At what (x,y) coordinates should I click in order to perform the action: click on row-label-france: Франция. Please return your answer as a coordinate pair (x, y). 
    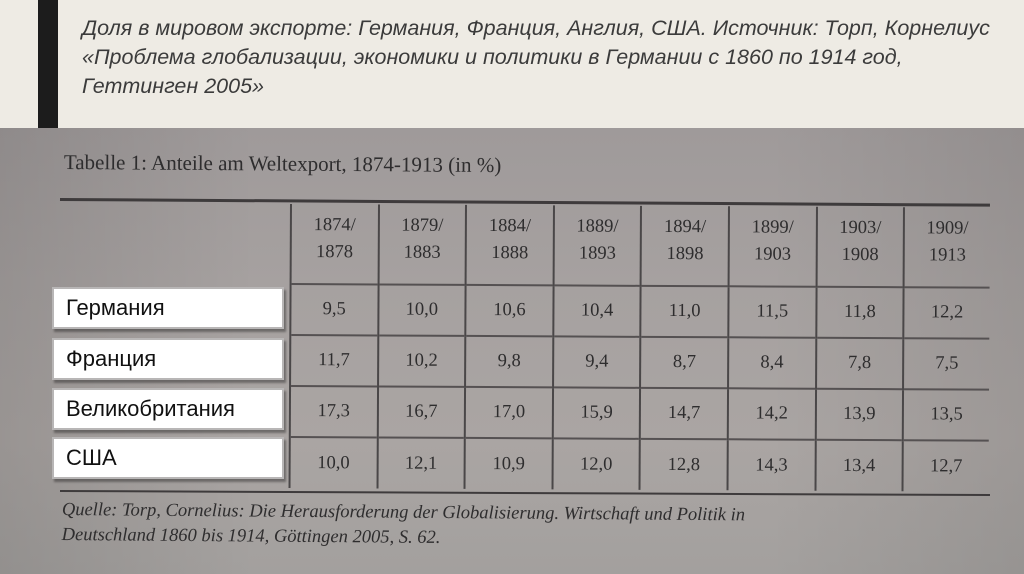
    Looking at the image, I should click on (168, 359).